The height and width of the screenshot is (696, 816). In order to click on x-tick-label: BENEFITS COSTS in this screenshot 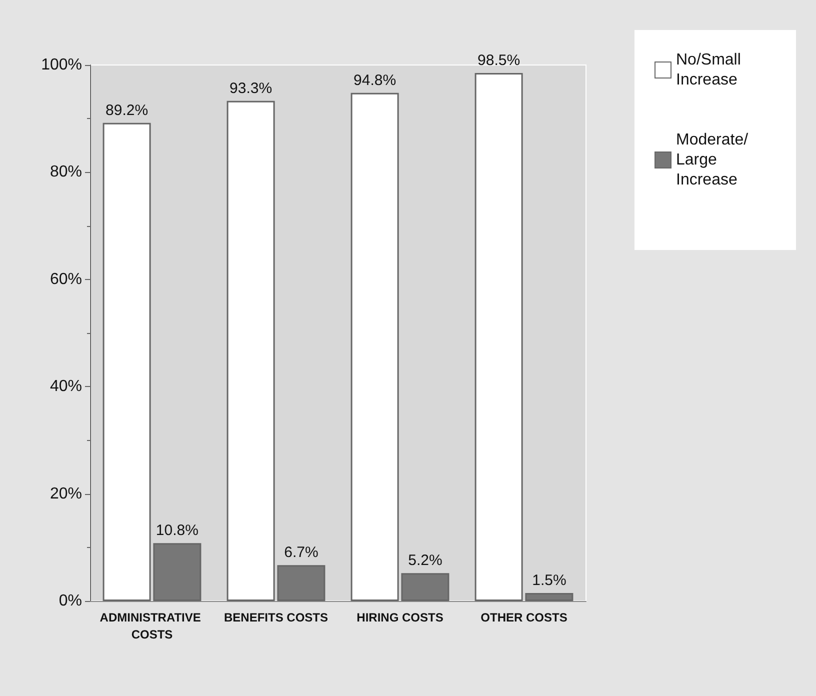, I will do `click(276, 617)`.